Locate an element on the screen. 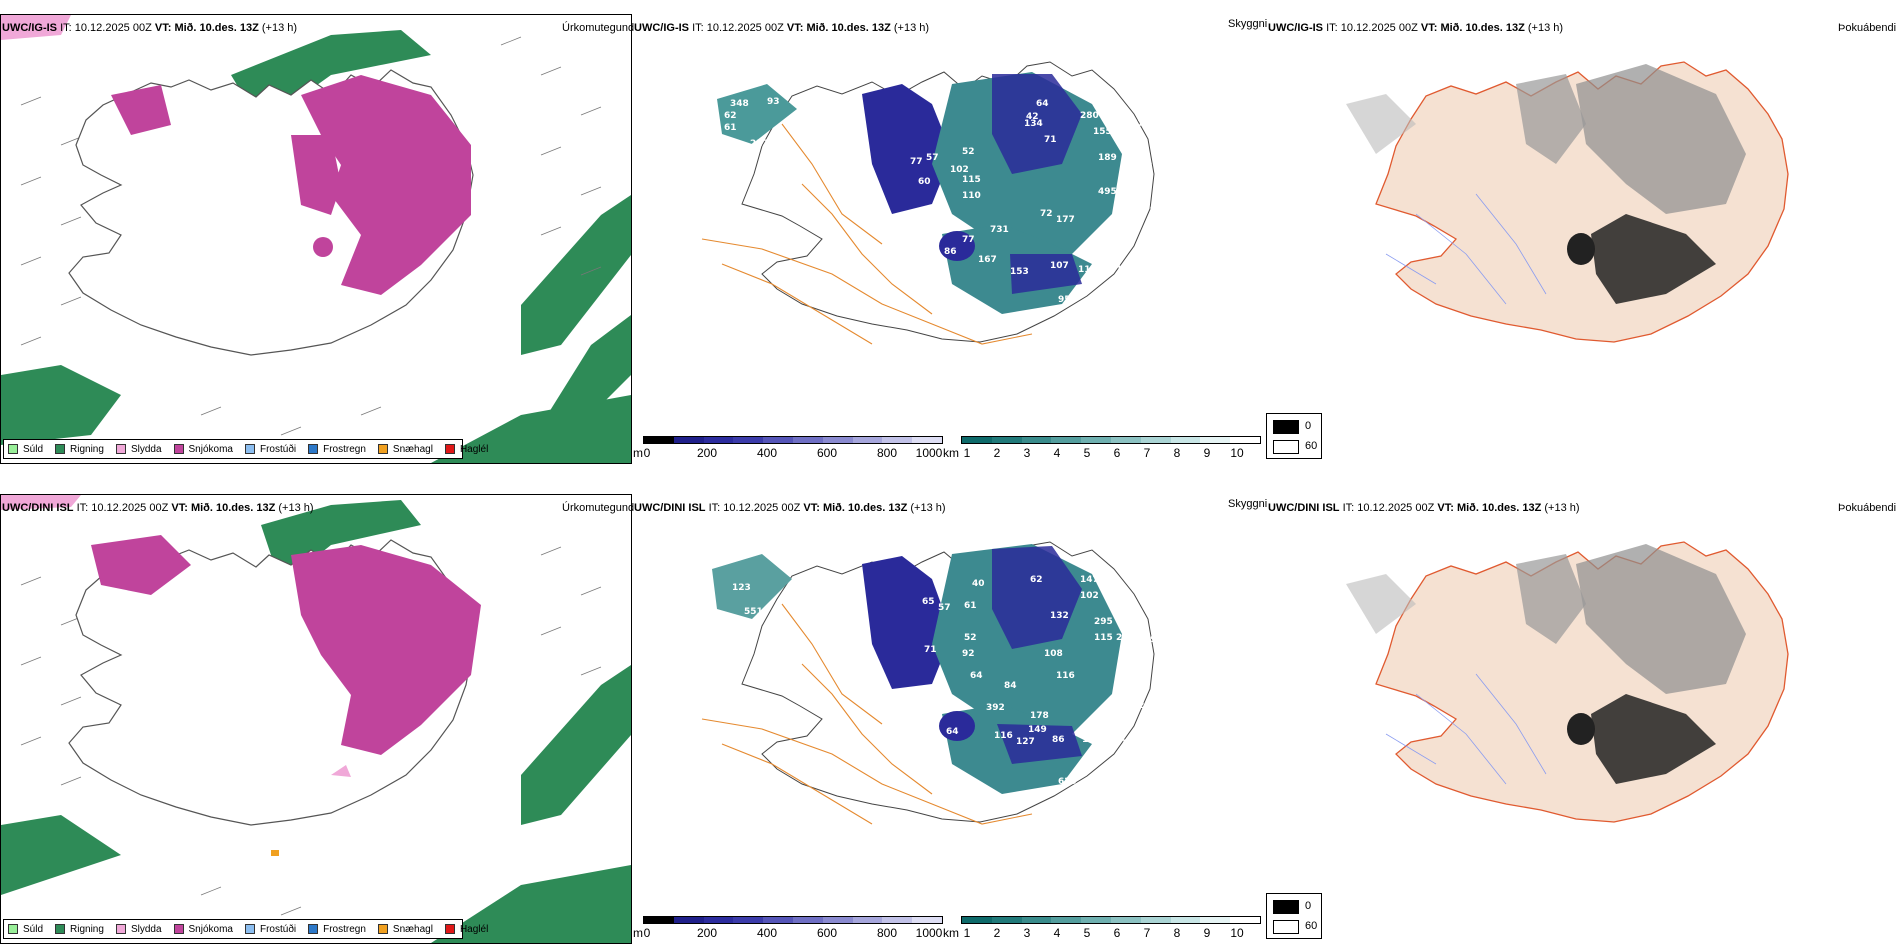  fog-legend-row2: 0 60 is located at coordinates (1294, 916).